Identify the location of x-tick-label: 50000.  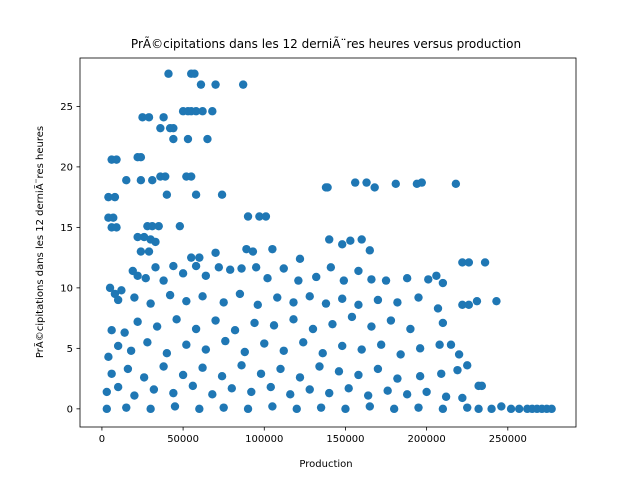
(183, 439).